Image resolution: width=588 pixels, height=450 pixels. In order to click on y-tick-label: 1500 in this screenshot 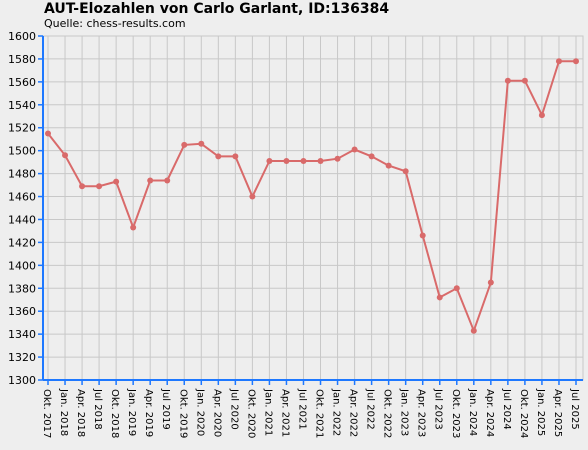, I will do `click(22, 151)`.